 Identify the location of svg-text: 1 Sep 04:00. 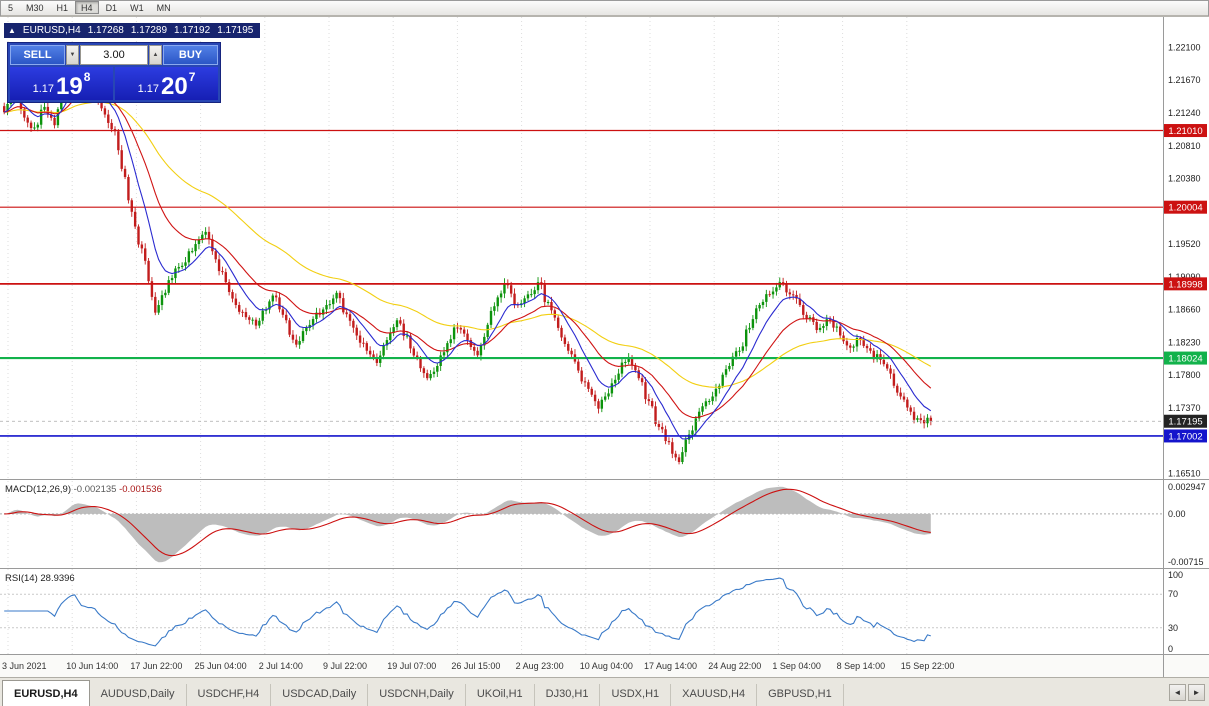
(796, 666).